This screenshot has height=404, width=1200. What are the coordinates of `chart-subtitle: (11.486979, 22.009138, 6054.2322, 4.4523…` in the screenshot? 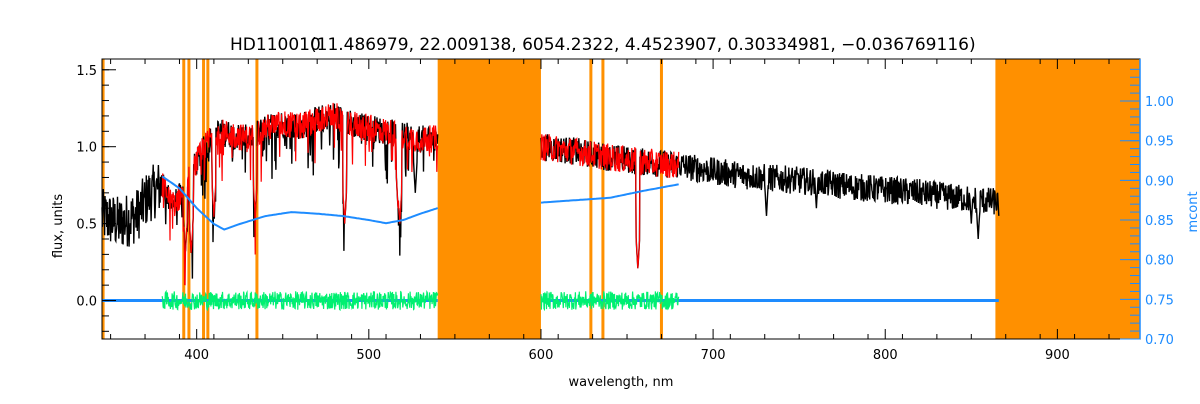 It's located at (643, 45).